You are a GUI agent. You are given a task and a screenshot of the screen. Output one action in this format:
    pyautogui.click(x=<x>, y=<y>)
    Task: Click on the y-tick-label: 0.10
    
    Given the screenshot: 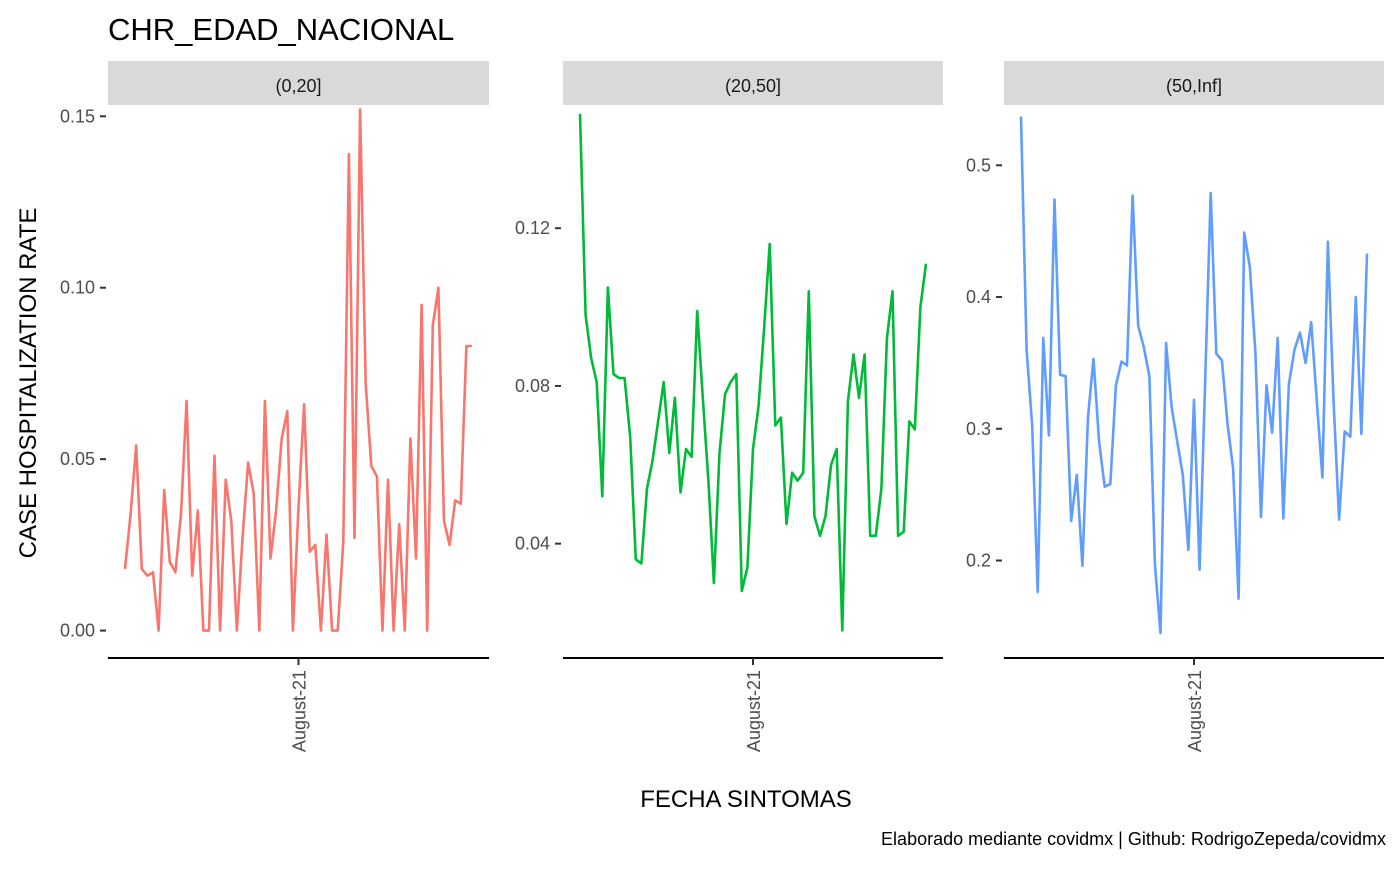 What is the action you would take?
    pyautogui.click(x=77, y=288)
    